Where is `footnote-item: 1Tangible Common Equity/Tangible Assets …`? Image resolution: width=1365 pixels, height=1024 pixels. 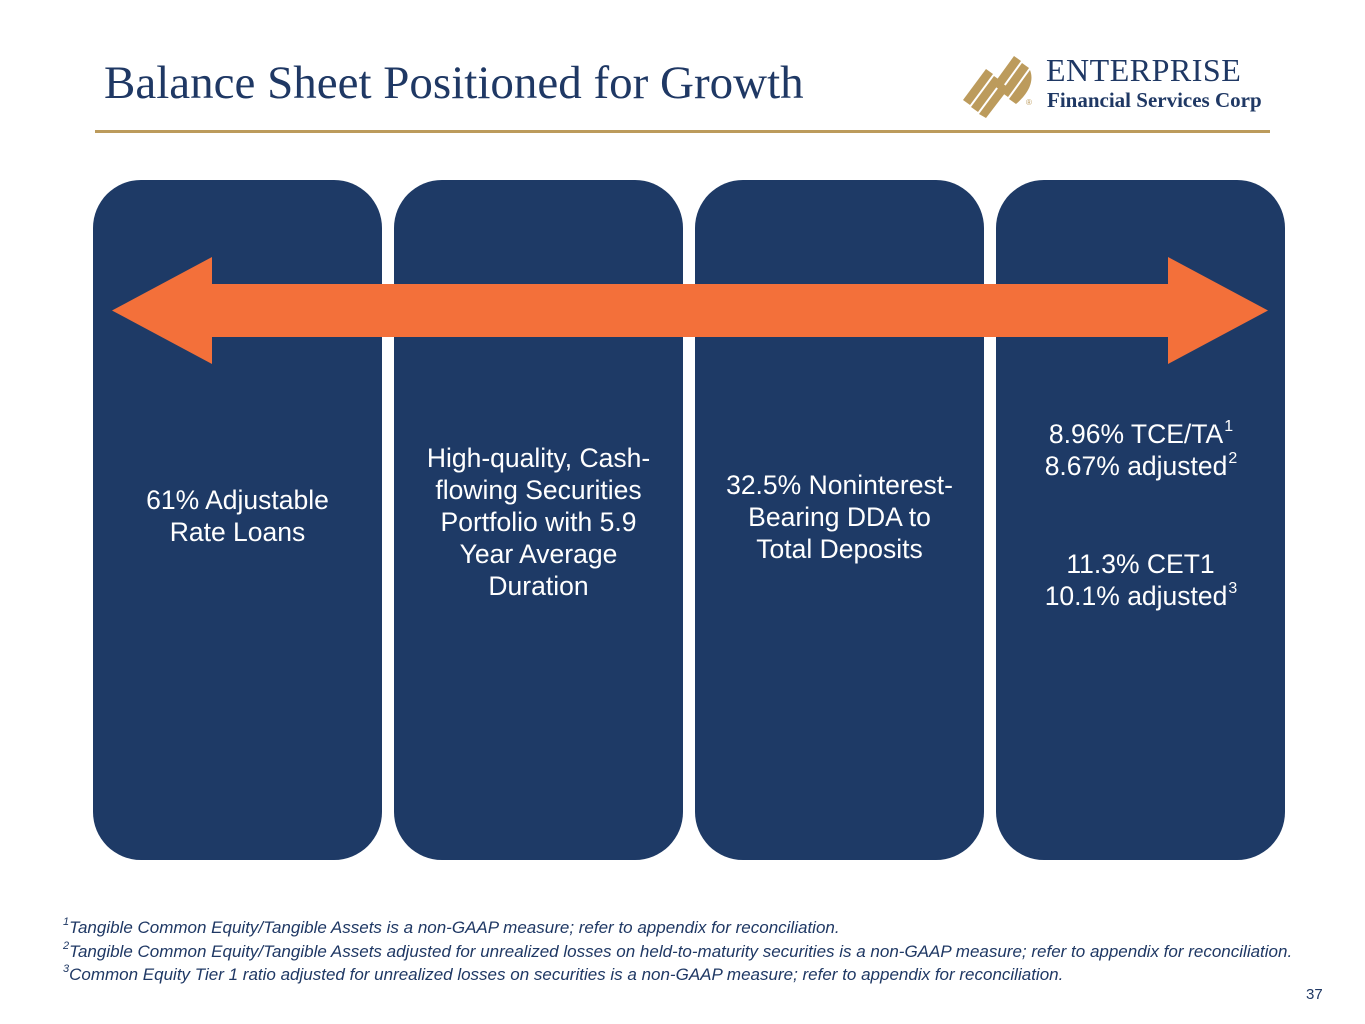 footnote-item: 1Tangible Common Equity/Tangible Assets … is located at coordinates (677, 928).